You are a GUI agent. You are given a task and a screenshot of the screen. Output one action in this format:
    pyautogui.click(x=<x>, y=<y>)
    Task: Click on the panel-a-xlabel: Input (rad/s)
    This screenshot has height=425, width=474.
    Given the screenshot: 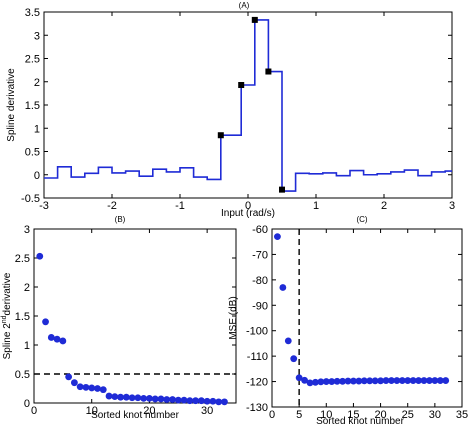 What is the action you would take?
    pyautogui.click(x=248, y=213)
    